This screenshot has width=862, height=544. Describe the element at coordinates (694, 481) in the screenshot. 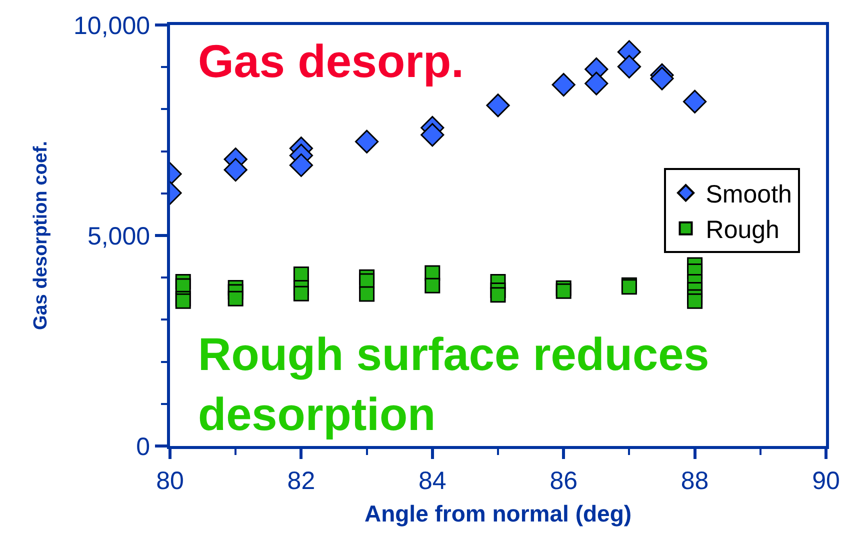

I see `x-tick-label: 88` at that location.